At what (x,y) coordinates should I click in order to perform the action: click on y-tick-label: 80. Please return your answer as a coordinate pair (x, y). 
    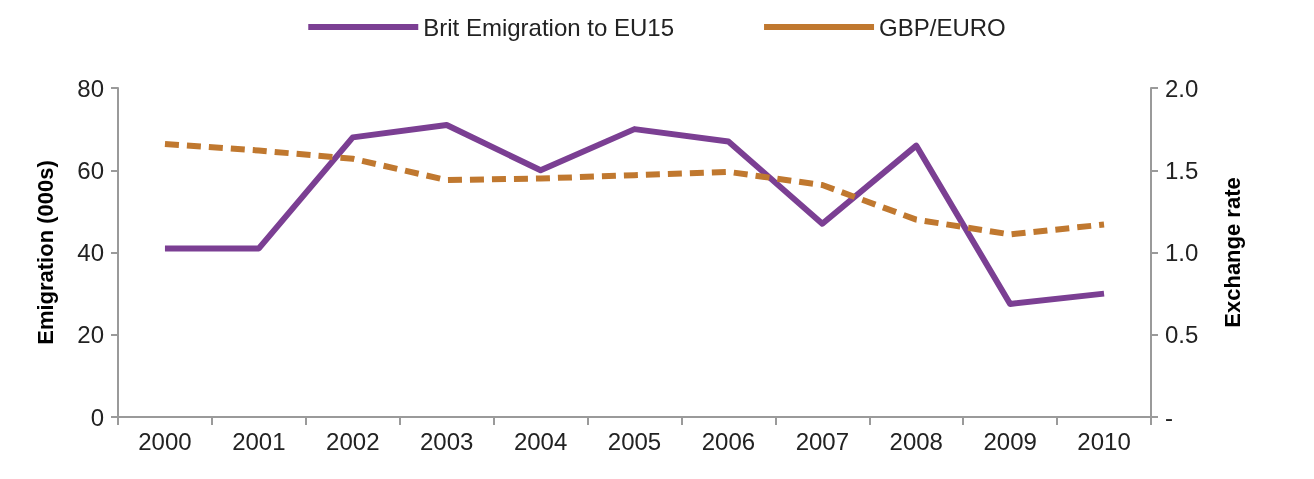
    Looking at the image, I should click on (90, 88).